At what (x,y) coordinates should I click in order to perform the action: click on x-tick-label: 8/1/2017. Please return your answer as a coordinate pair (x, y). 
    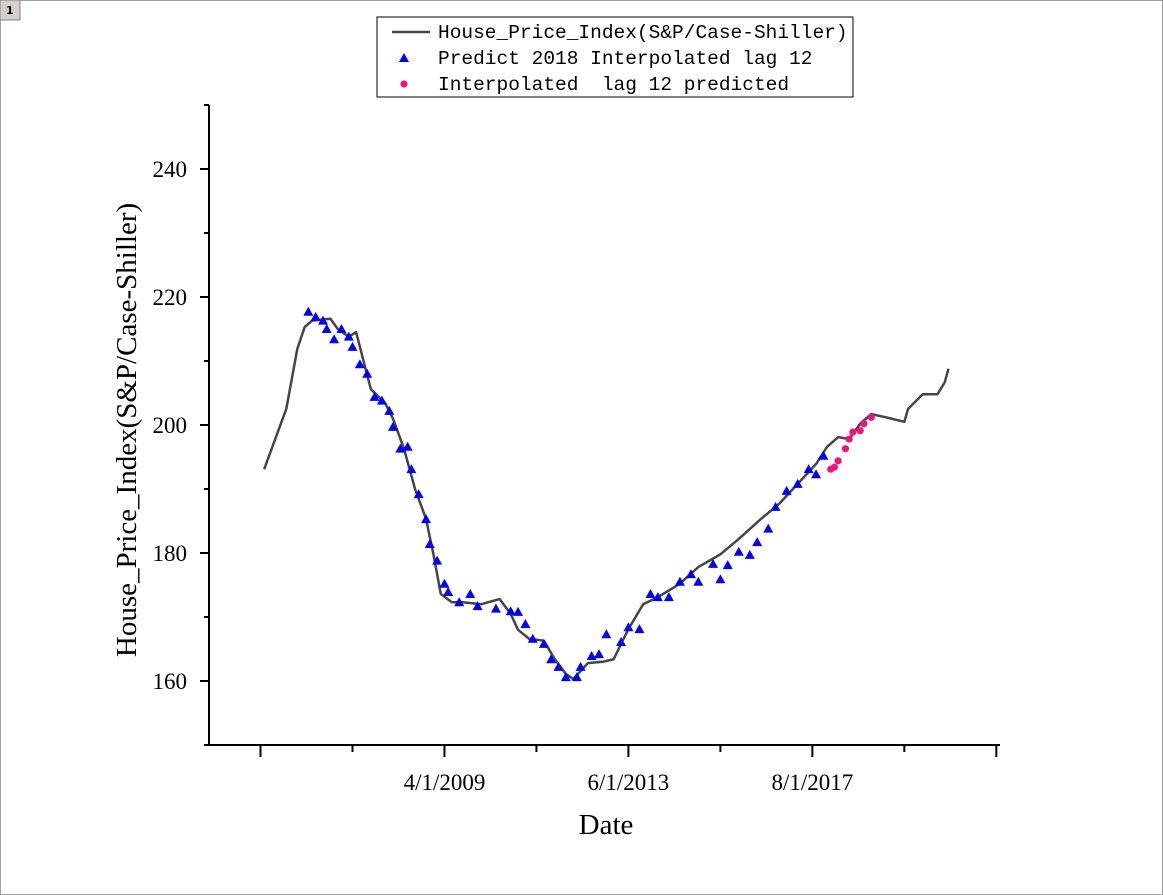
    Looking at the image, I should click on (812, 782).